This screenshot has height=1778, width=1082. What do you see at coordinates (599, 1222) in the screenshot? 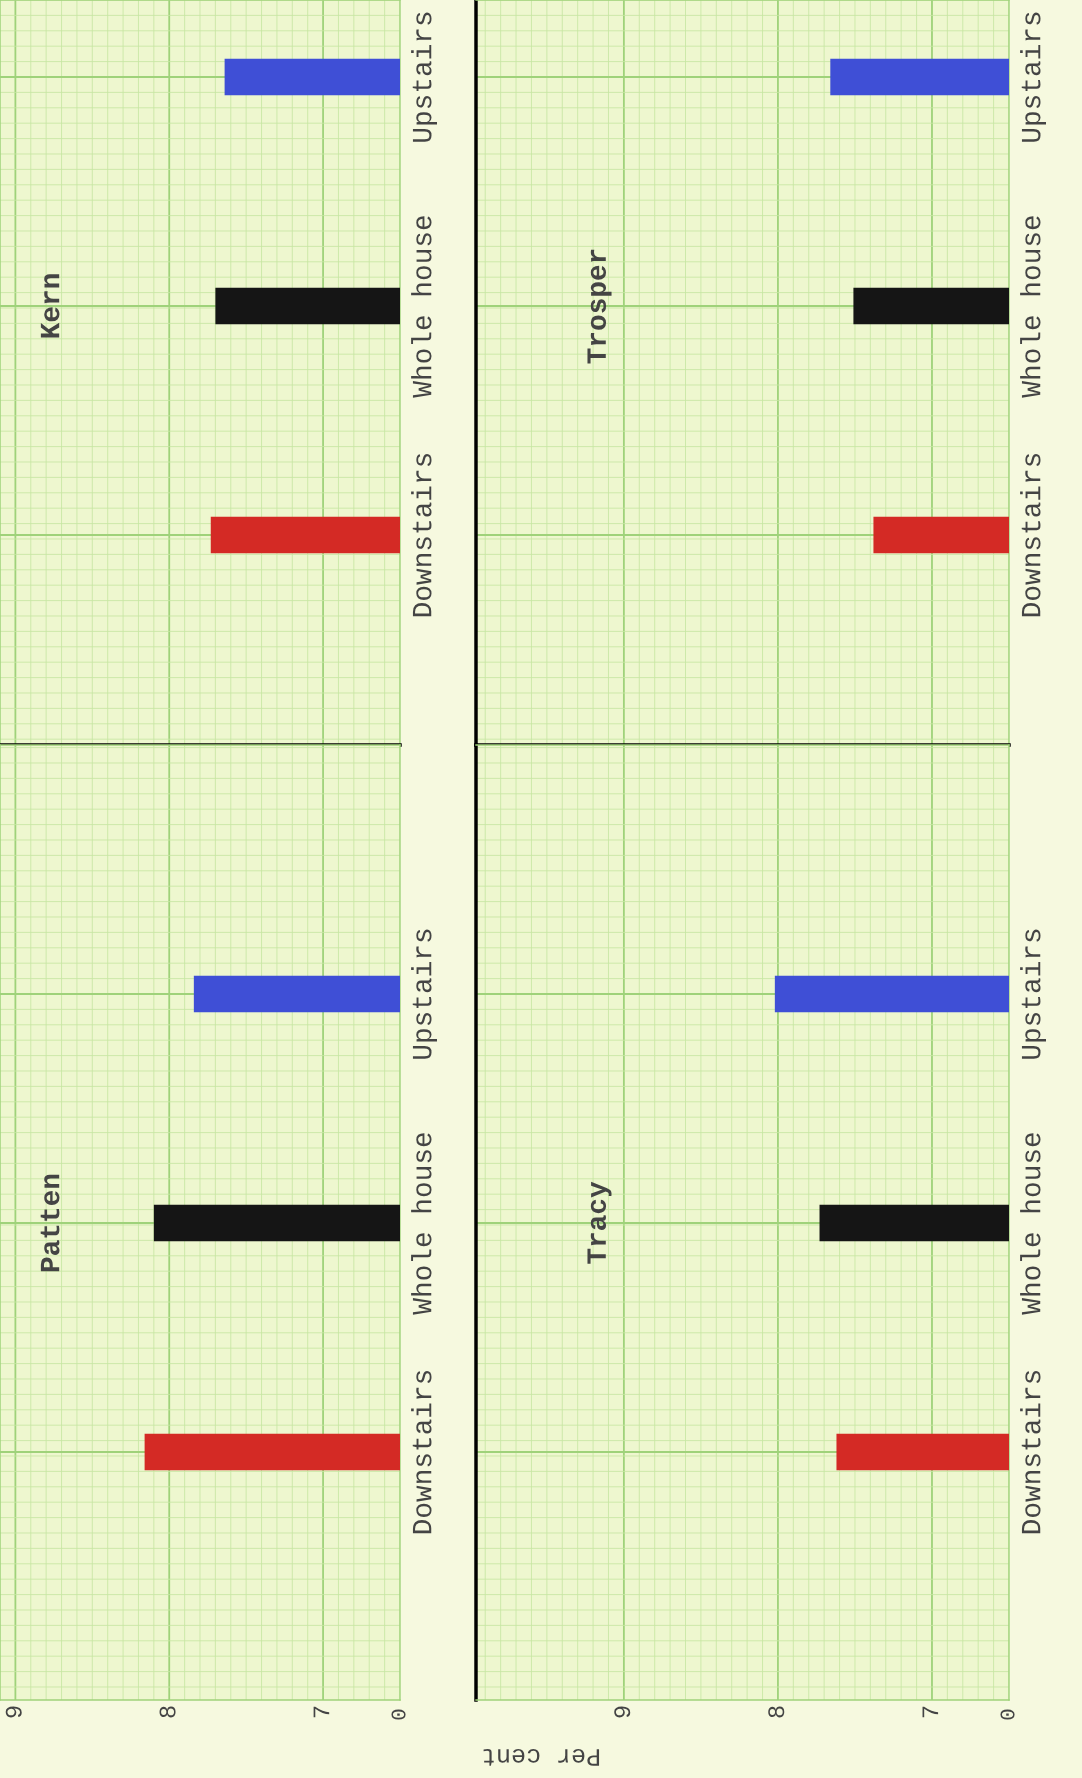
I see `text: Tracy` at bounding box center [599, 1222].